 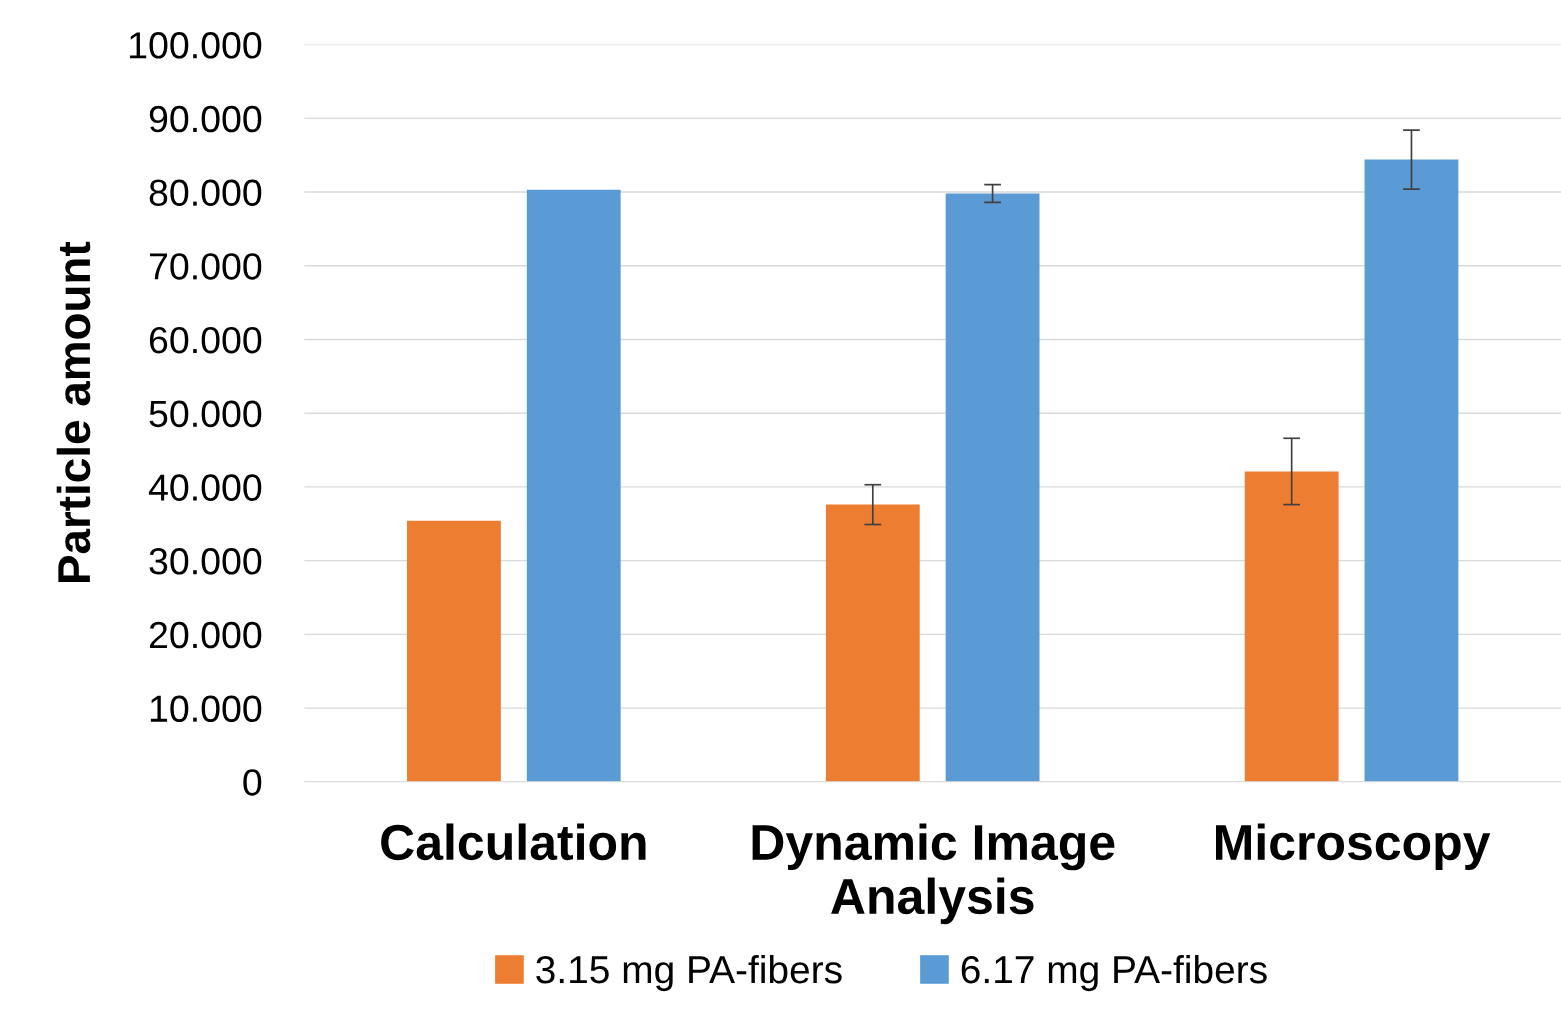 I want to click on y-tick-label: 40.000, so click(x=205, y=487).